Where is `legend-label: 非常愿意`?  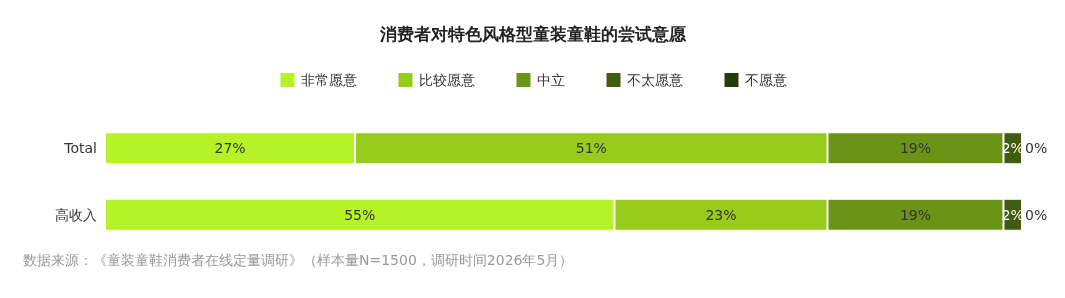
legend-label: 非常愿意 is located at coordinates (328, 80).